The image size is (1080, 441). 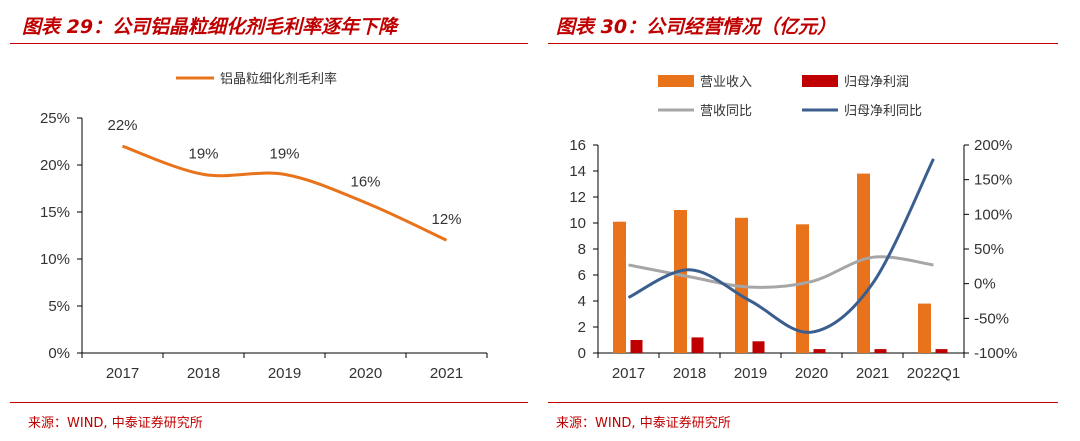 What do you see at coordinates (115, 423) in the screenshot?
I see `figure-29-source: 来源：WIND, 中泰证券研究所` at bounding box center [115, 423].